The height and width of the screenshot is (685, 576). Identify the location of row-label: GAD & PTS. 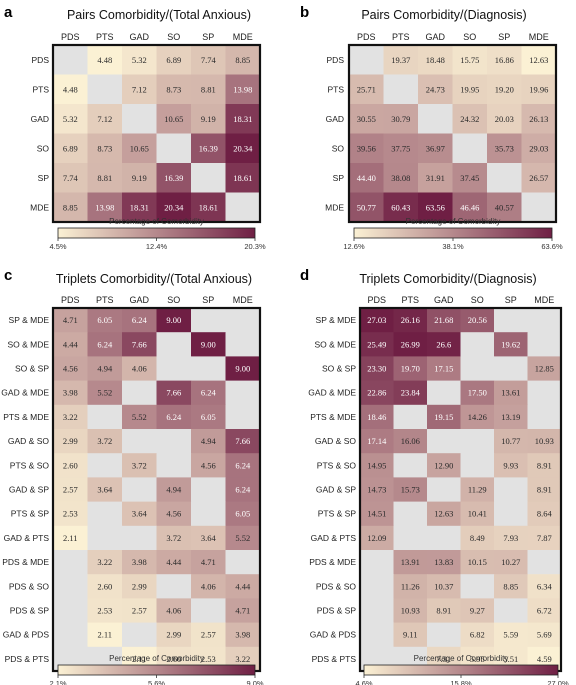
(334, 538).